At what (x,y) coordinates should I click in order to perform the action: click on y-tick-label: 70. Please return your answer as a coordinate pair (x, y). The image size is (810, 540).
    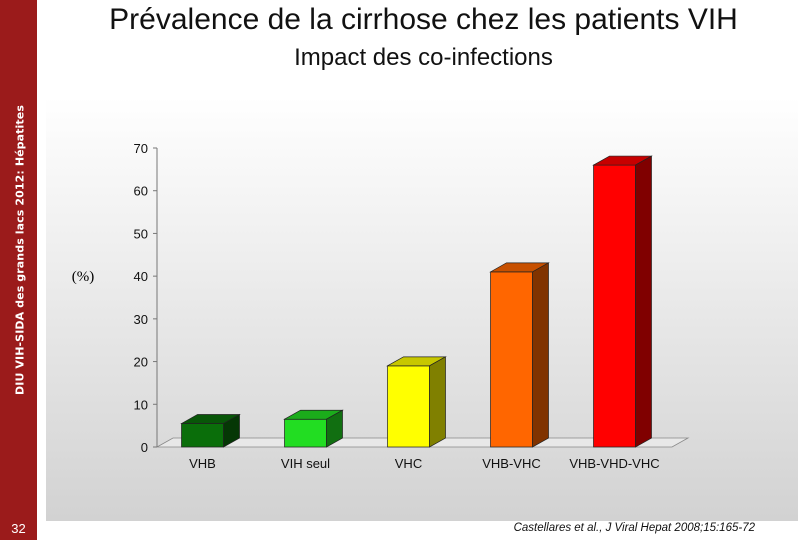
    Looking at the image, I should click on (141, 148).